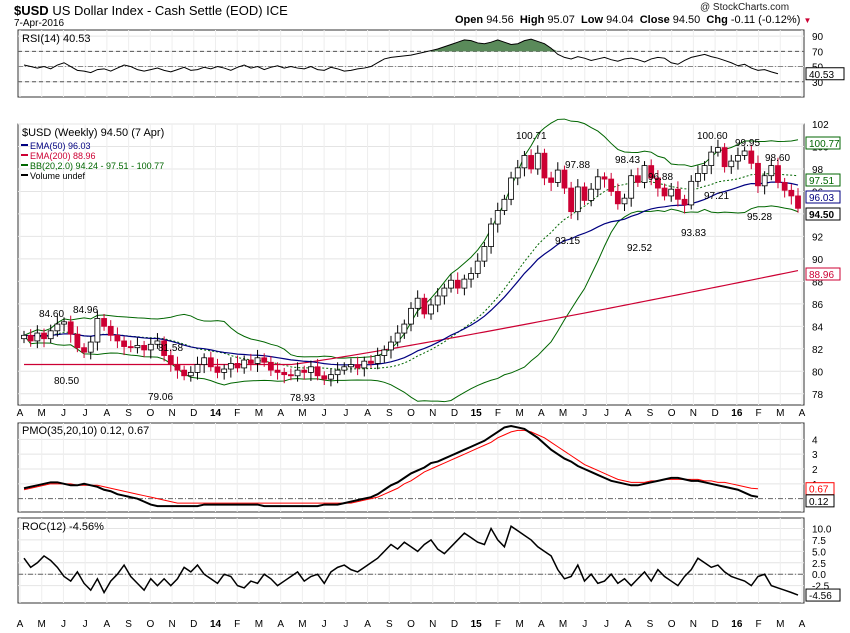 The height and width of the screenshot is (633, 850). I want to click on open-value: 94.56, so click(500, 20).